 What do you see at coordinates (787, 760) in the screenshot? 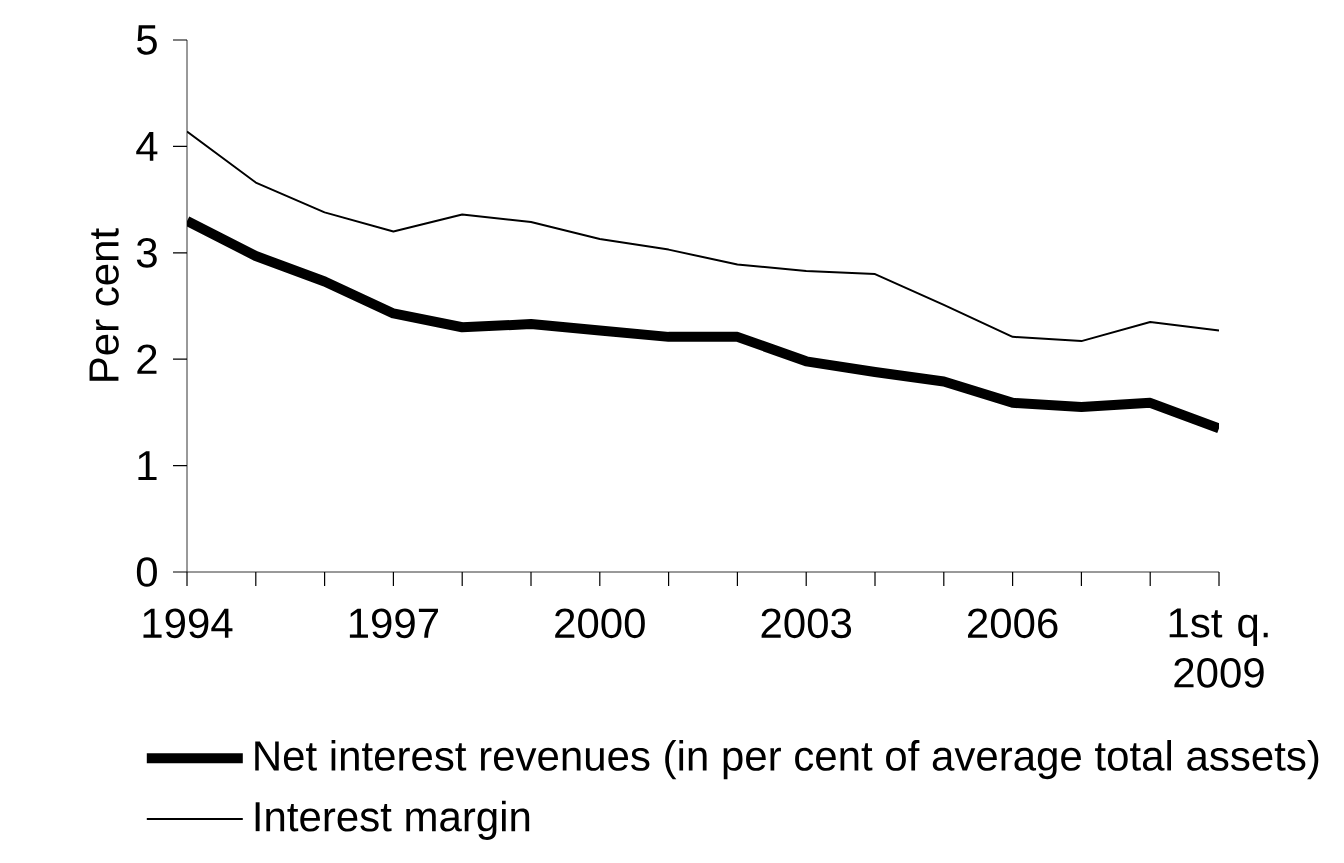
I see `legend-label: Net interest revenues (in per cent of average total assets)` at bounding box center [787, 760].